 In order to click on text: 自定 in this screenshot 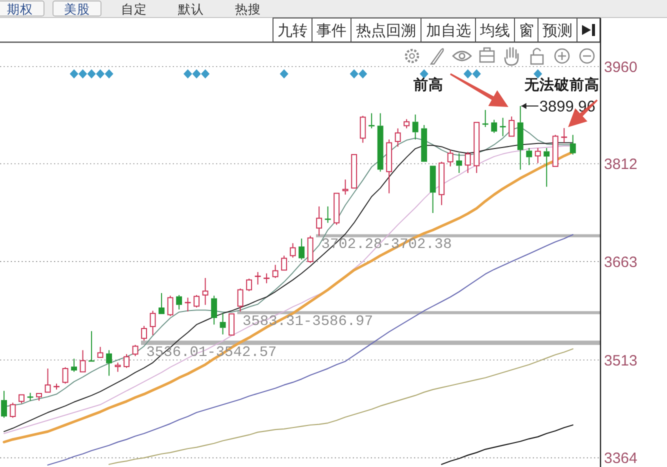, I will do `click(134, 9)`.